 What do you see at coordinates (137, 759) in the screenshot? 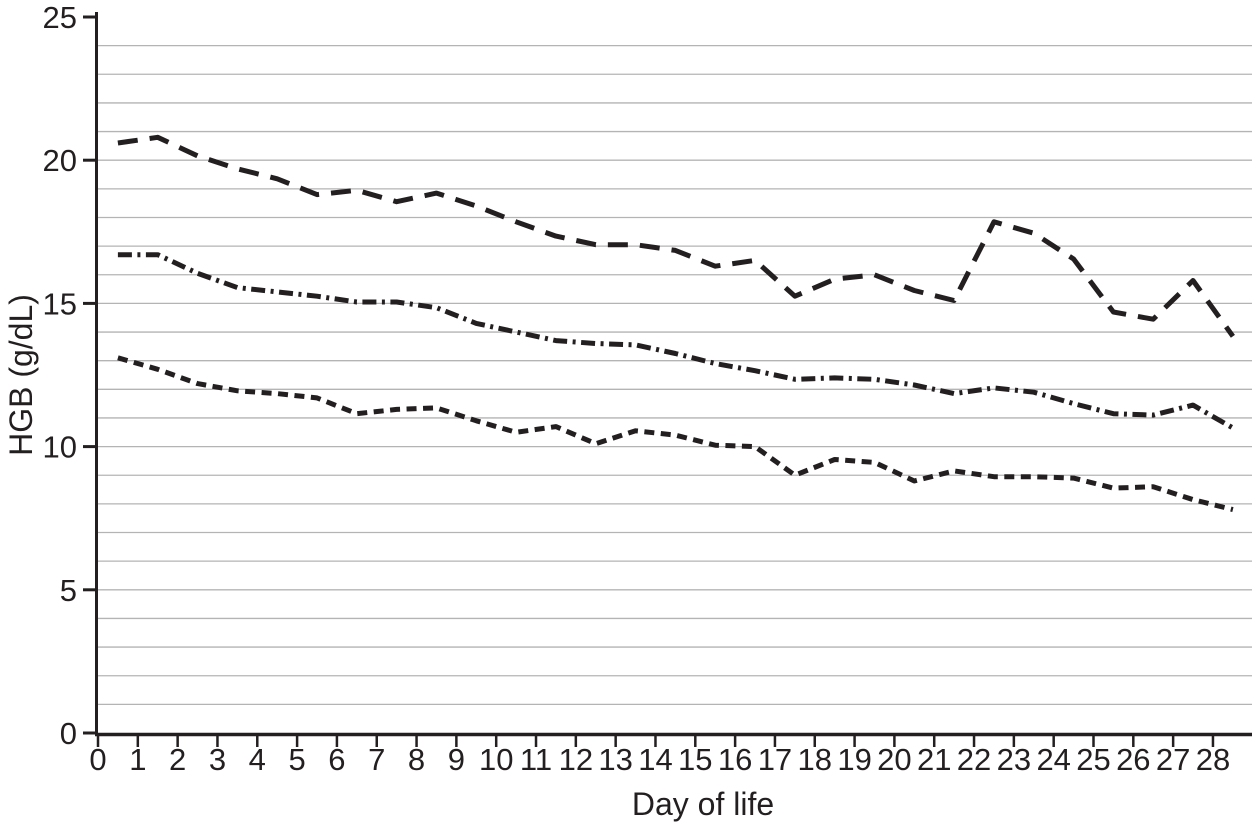
I see `x-tick-label: 1` at bounding box center [137, 759].